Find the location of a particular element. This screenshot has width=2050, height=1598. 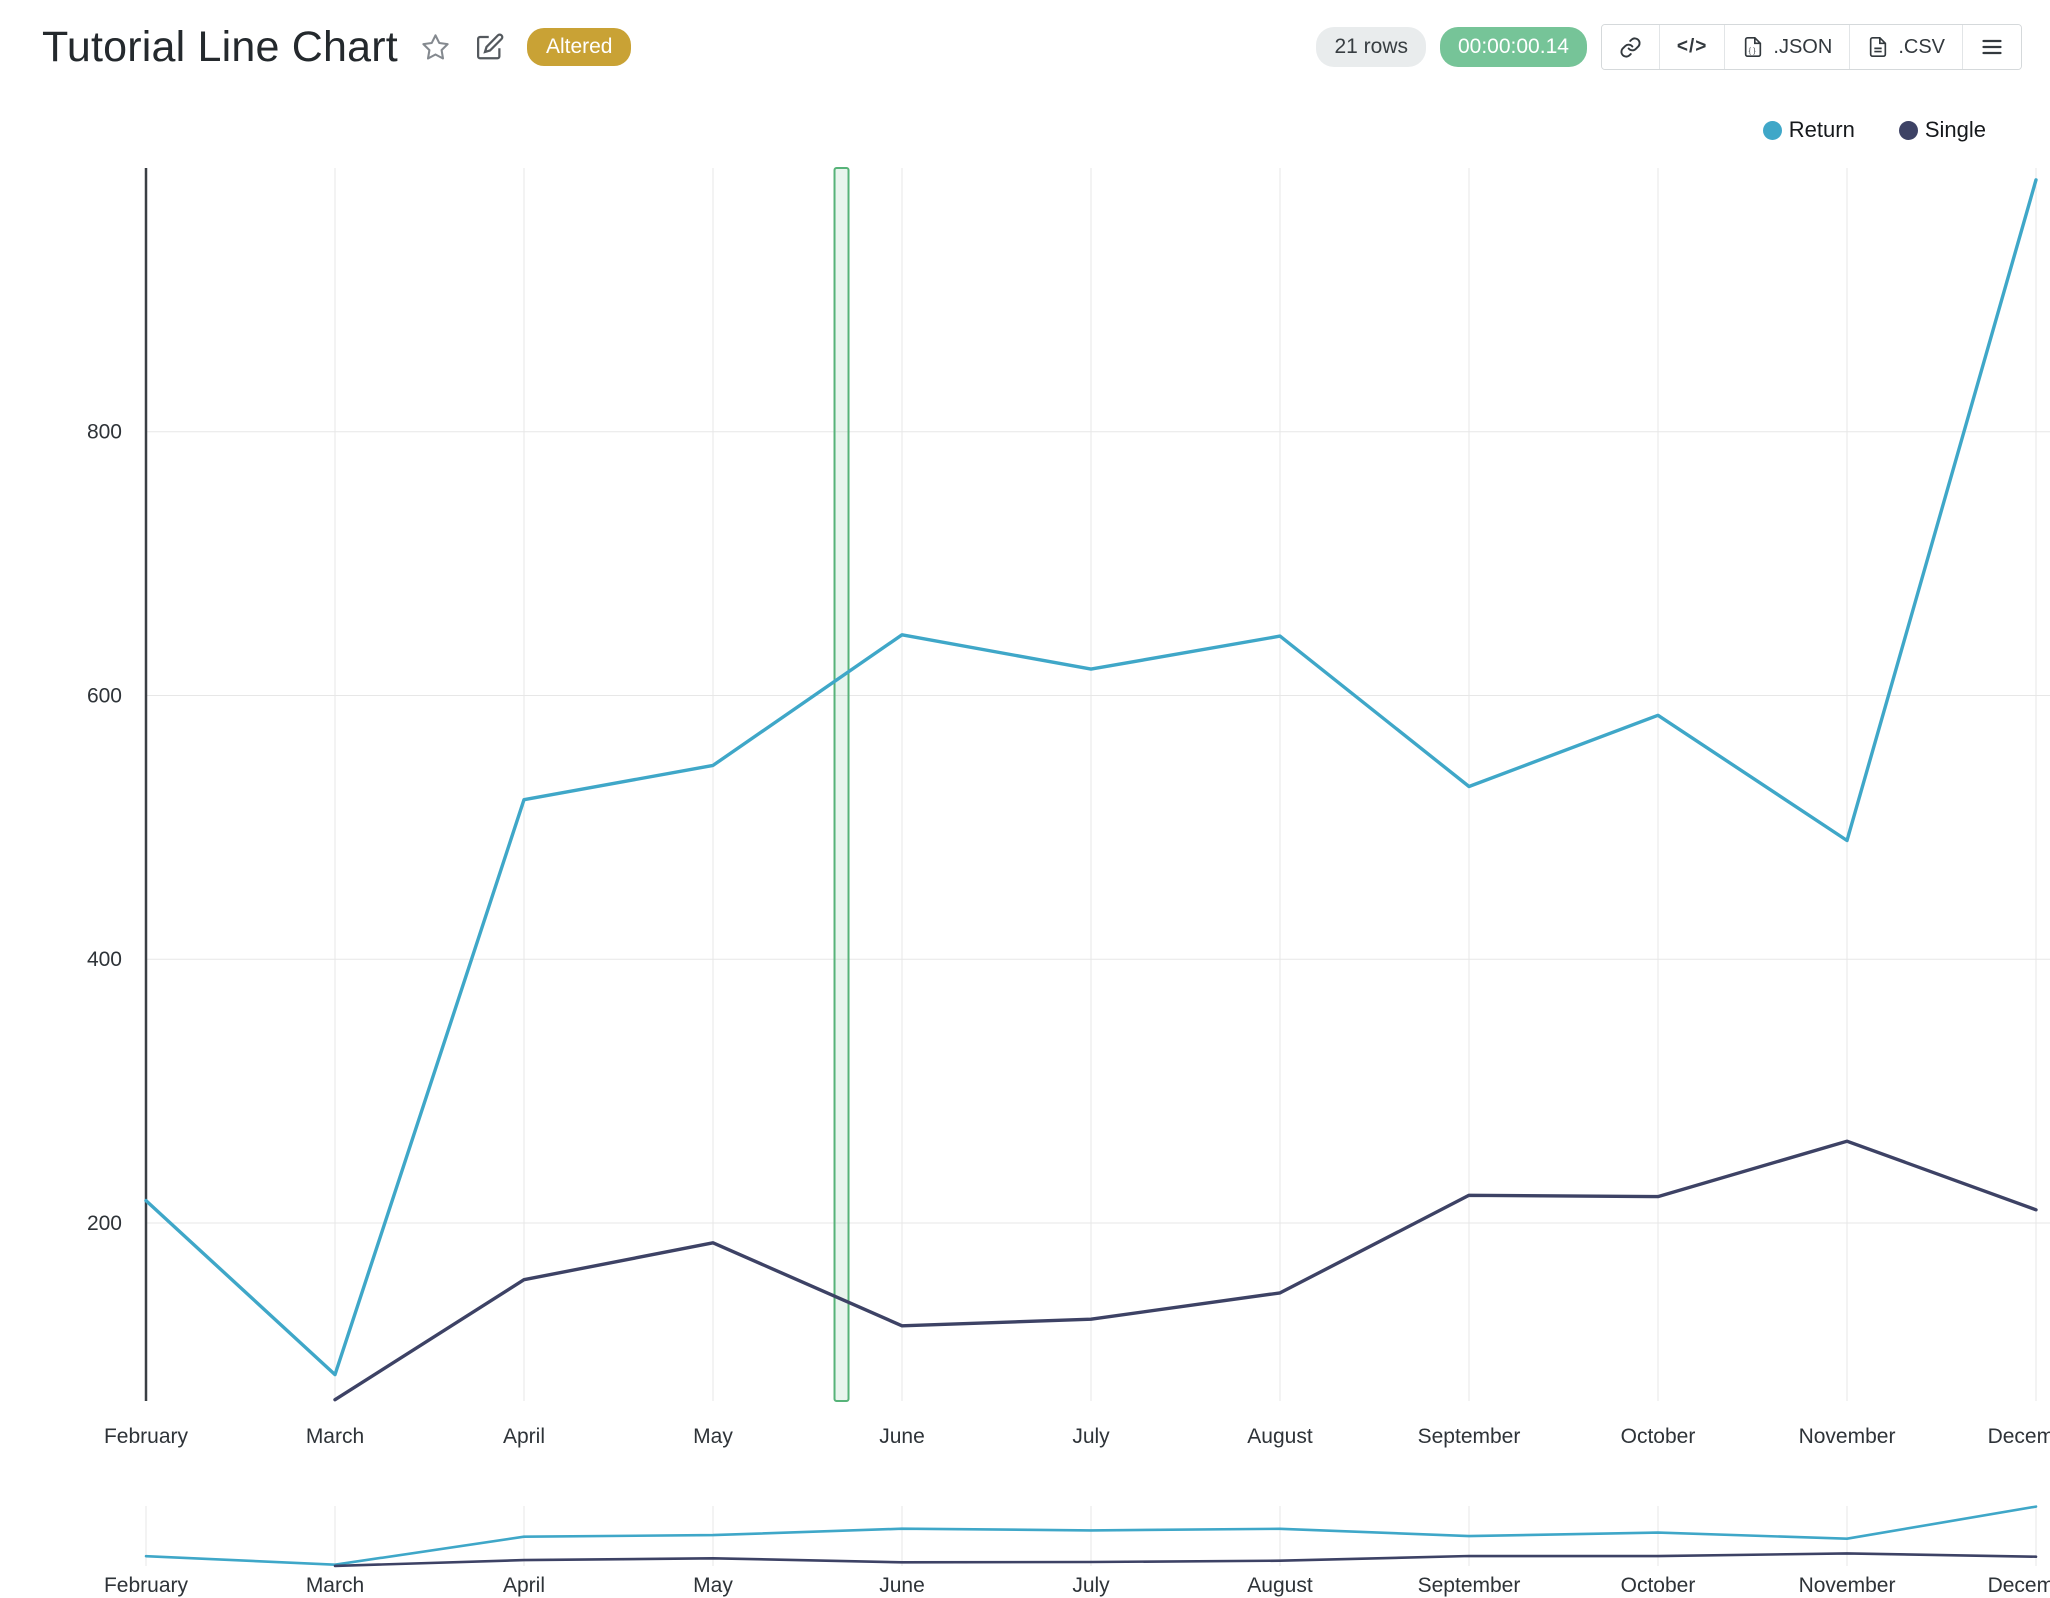

export-toolbar: </> { } .JSON is located at coordinates (1811, 47).